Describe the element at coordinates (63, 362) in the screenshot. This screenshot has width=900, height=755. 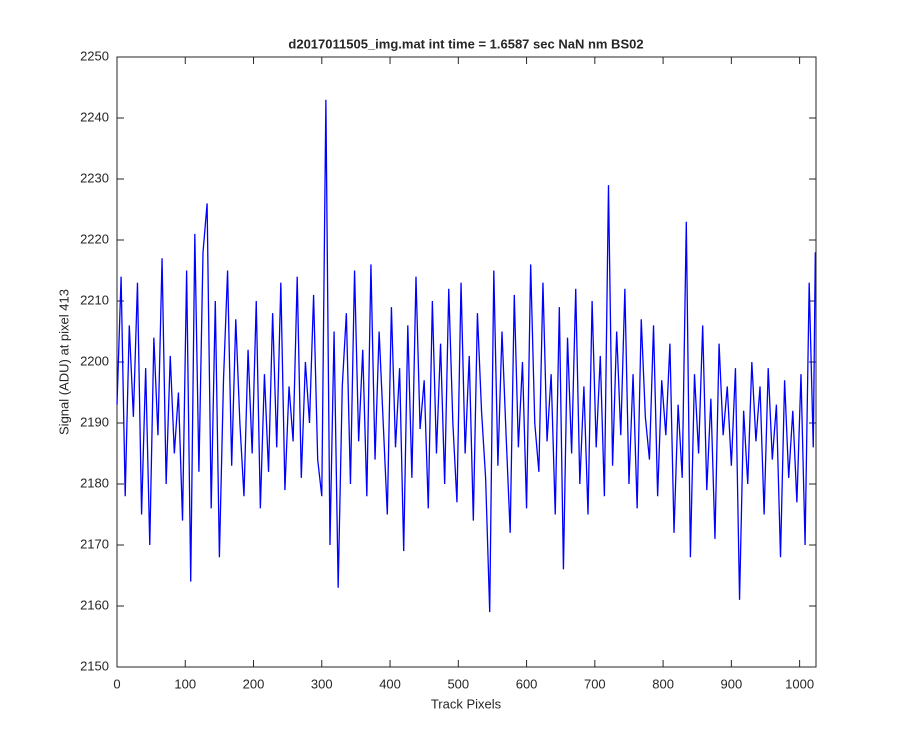
I see `y-axis-label: Signal (ADU) at pixel 413` at that location.